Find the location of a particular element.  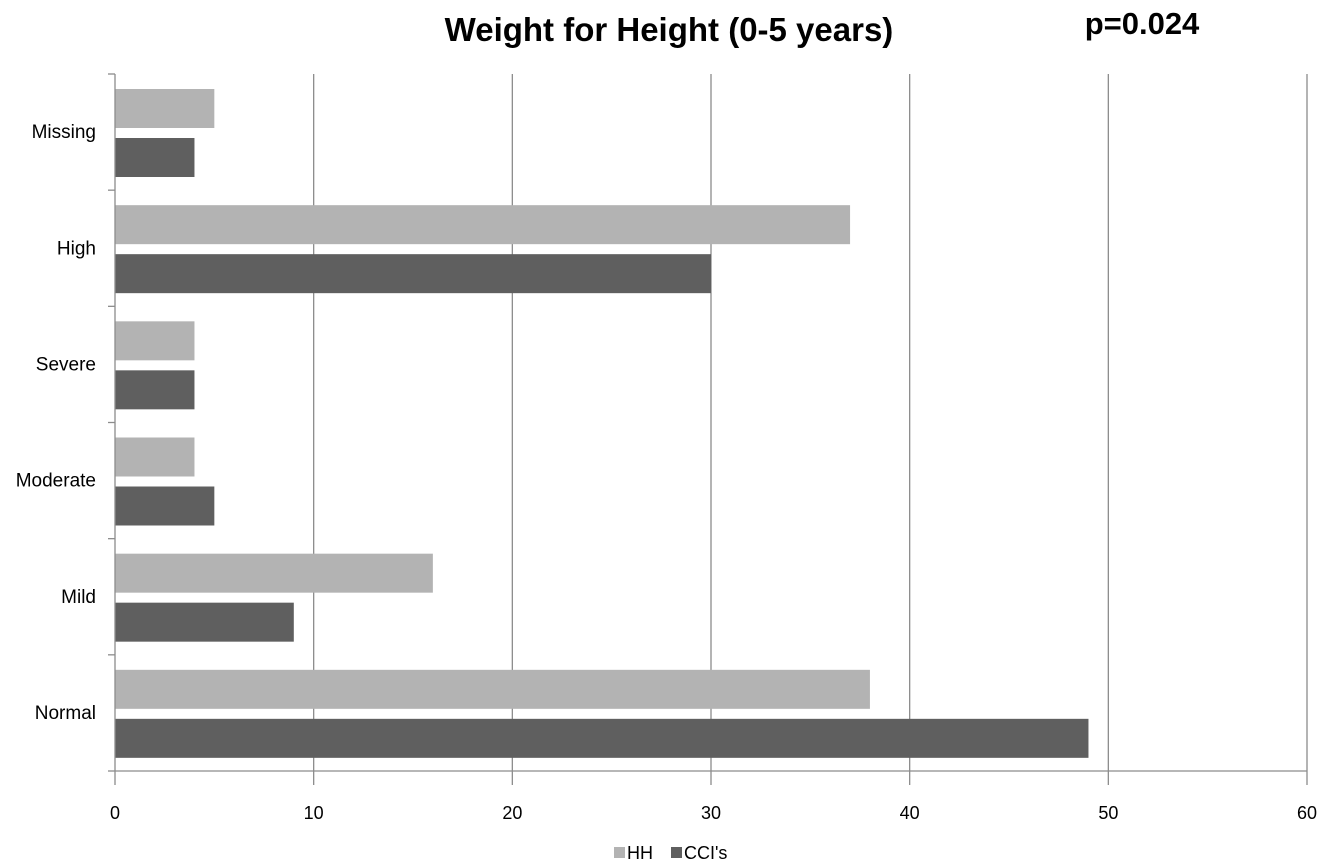

bar-moderate-hh is located at coordinates (155, 457).